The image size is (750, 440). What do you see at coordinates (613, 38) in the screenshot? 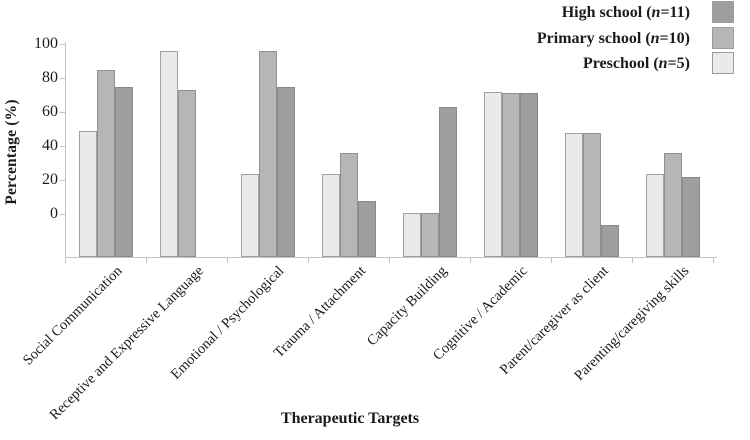
I see `legend-label: Primary school (n=10)` at bounding box center [613, 38].